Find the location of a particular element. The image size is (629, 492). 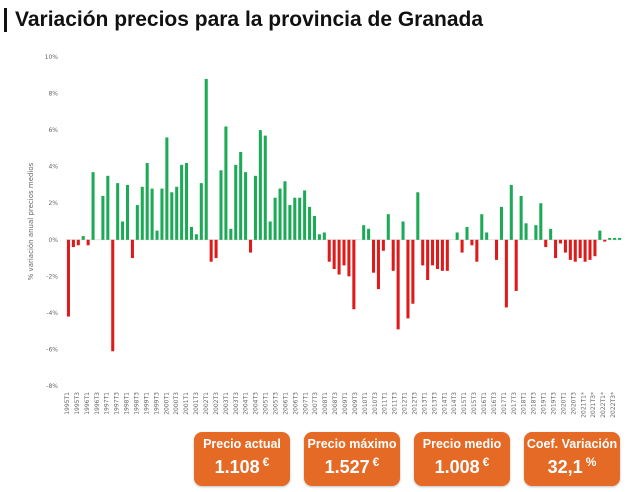

x-tick-label: 2014T1 is located at coordinates (444, 403).